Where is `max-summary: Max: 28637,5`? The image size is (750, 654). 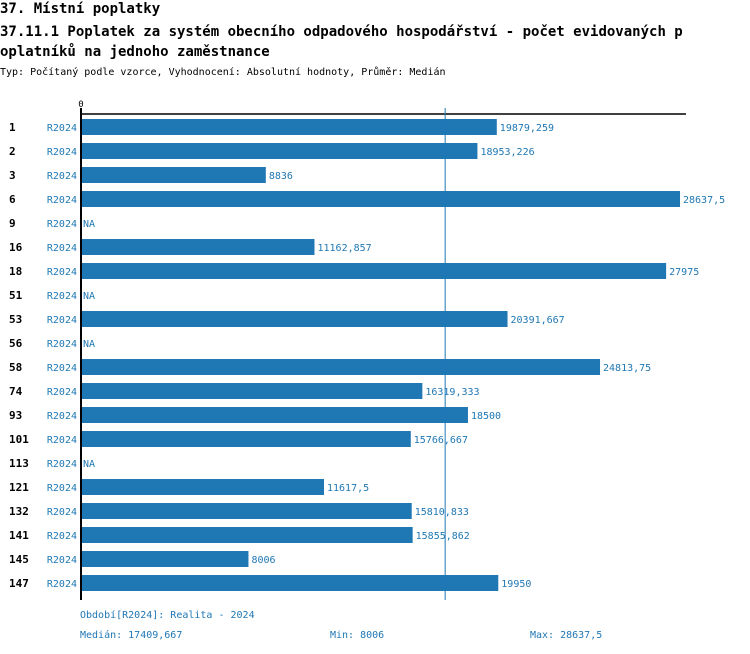
max-summary: Max: 28637,5 is located at coordinates (566, 635).